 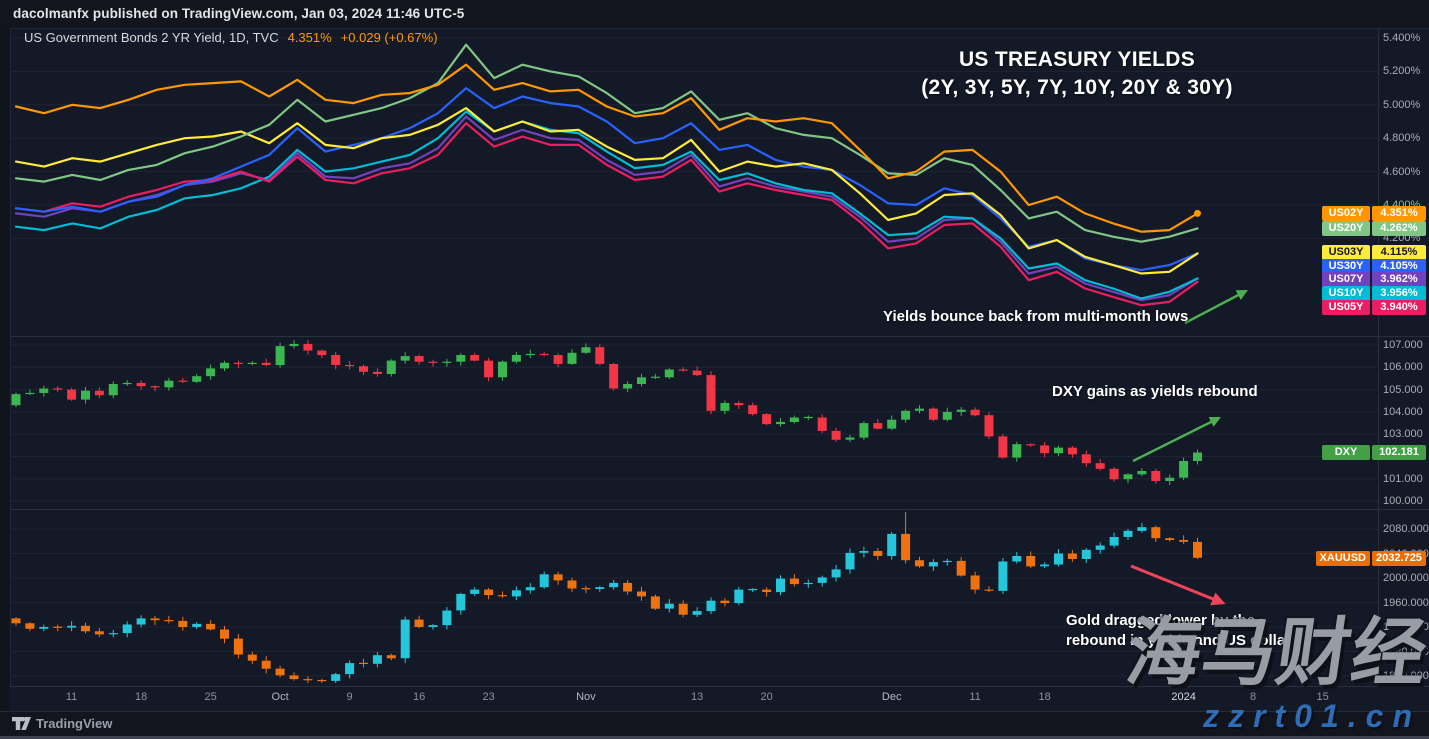 What do you see at coordinates (1155, 391) in the screenshot?
I see `annotation-dxy-note: DXY gains as yields rebound` at bounding box center [1155, 391].